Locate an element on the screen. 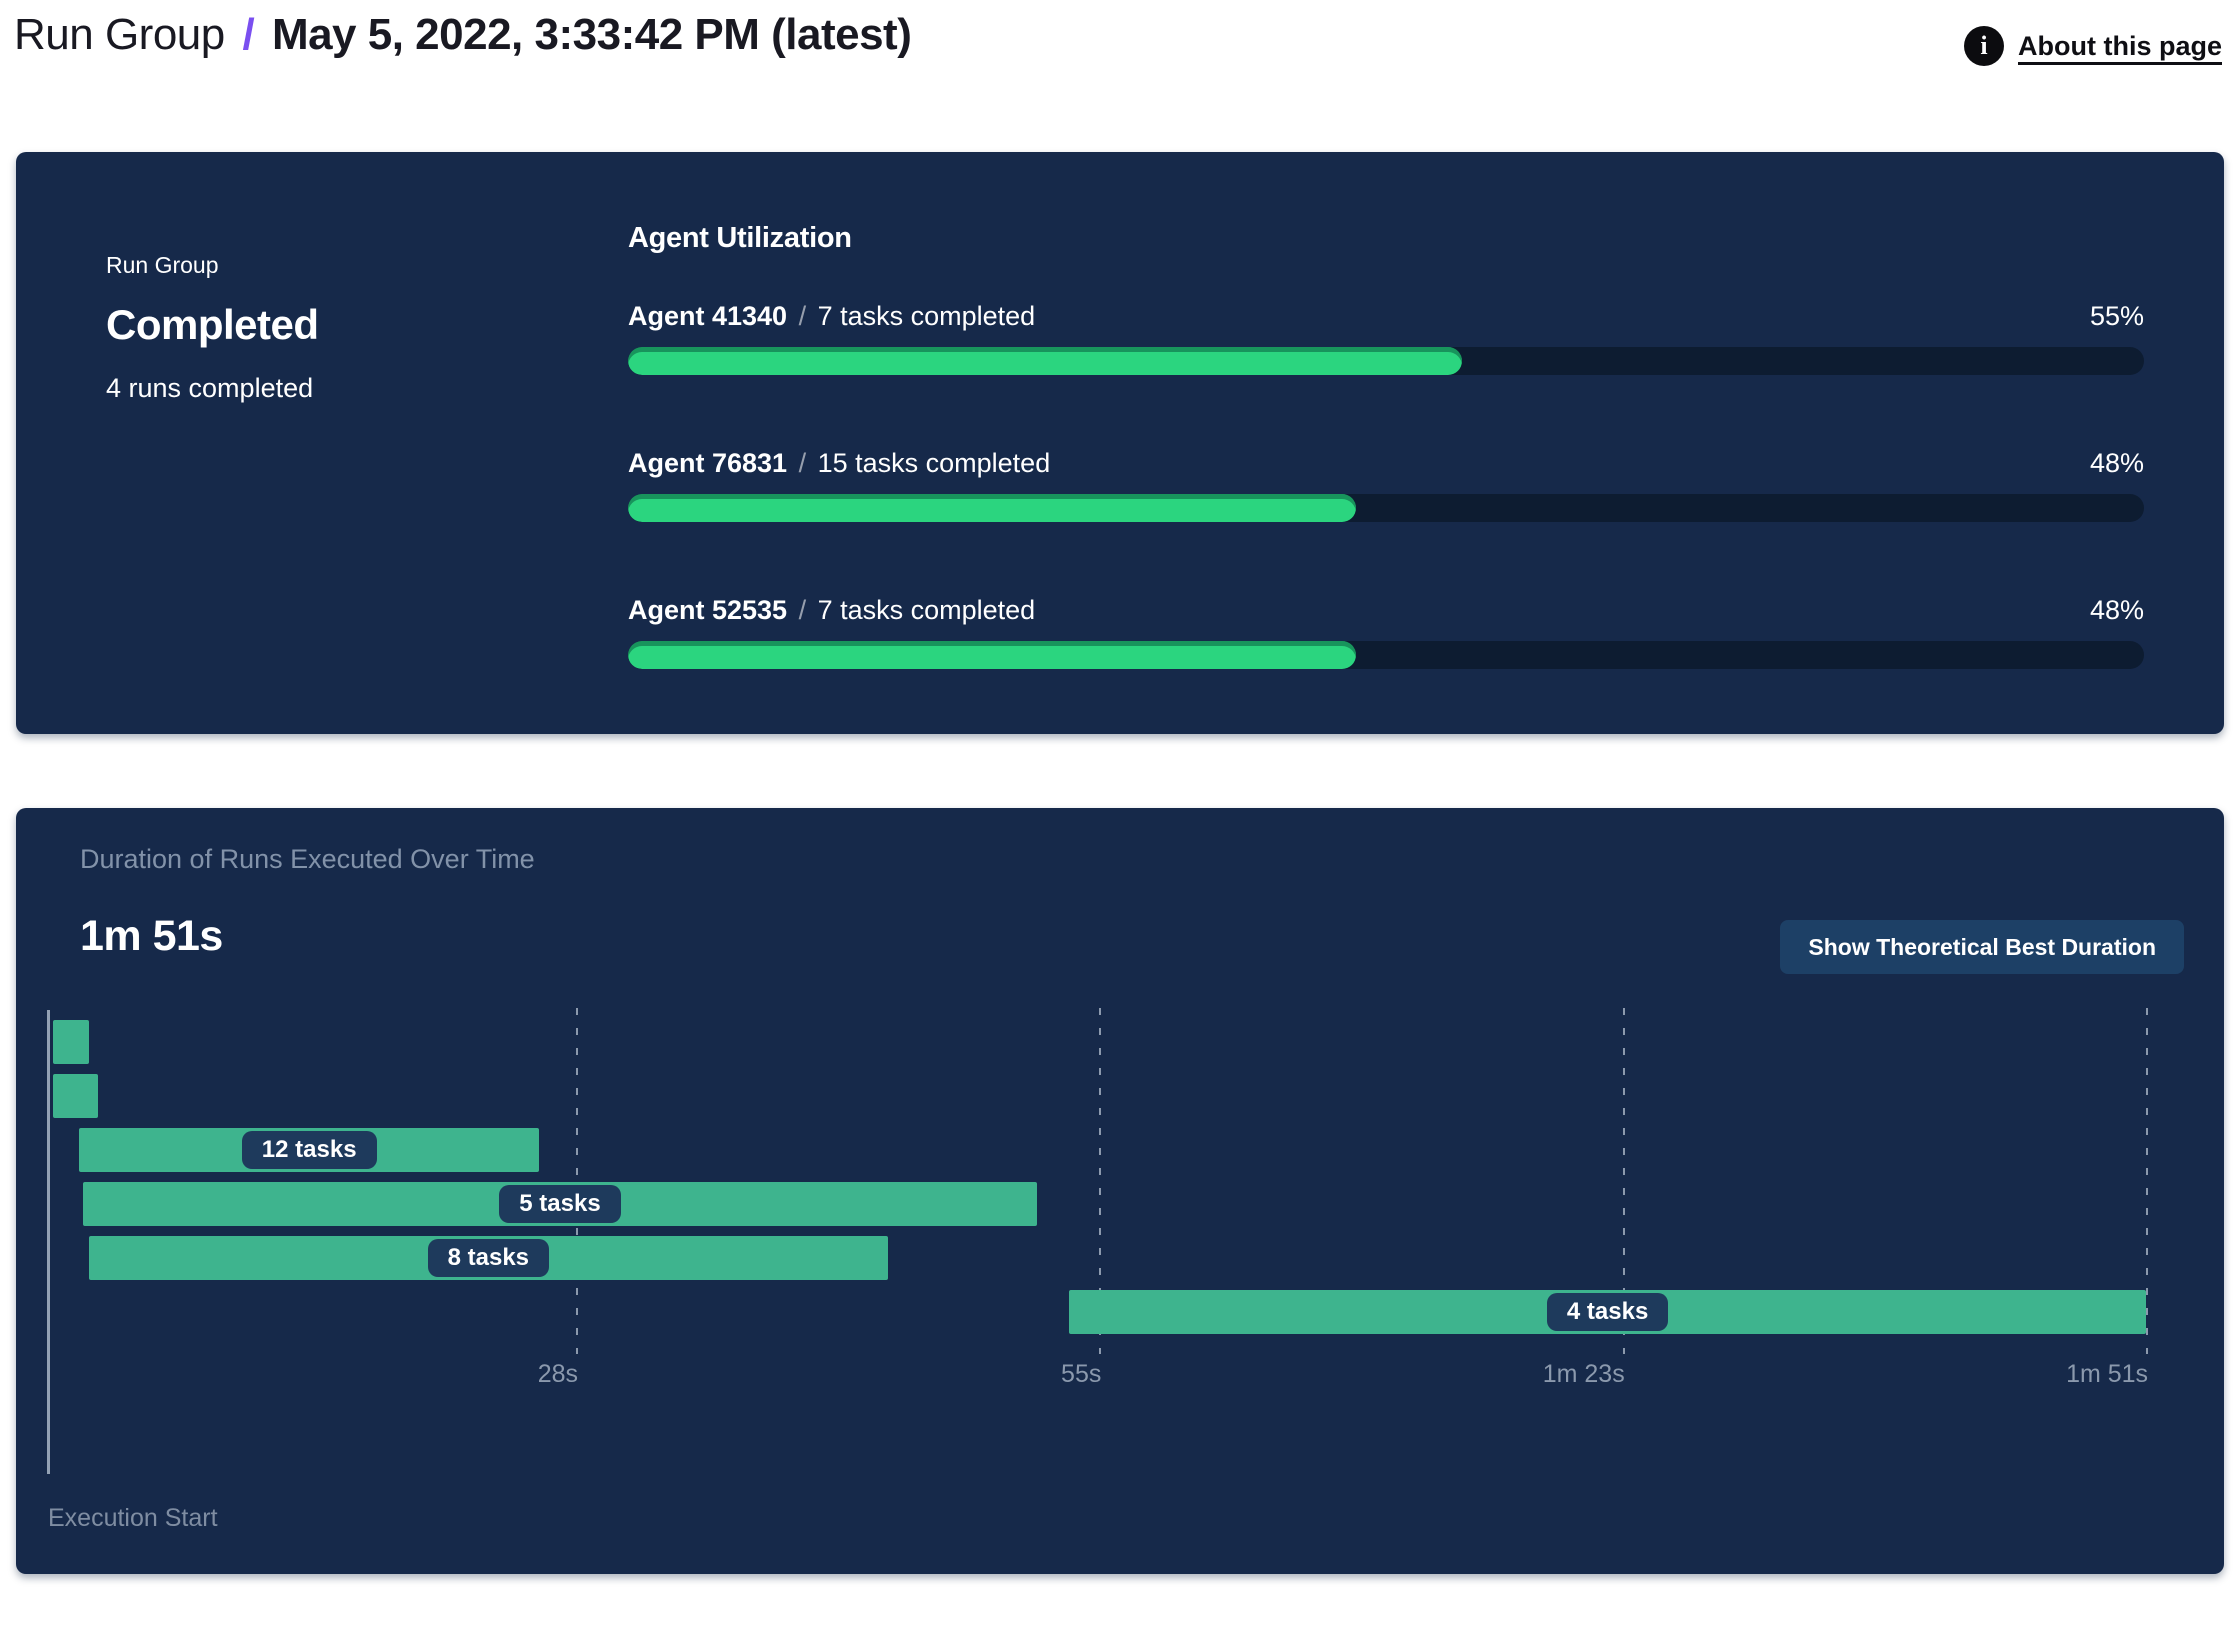  run-duration-bar: 4 tasks is located at coordinates (1608, 1312).